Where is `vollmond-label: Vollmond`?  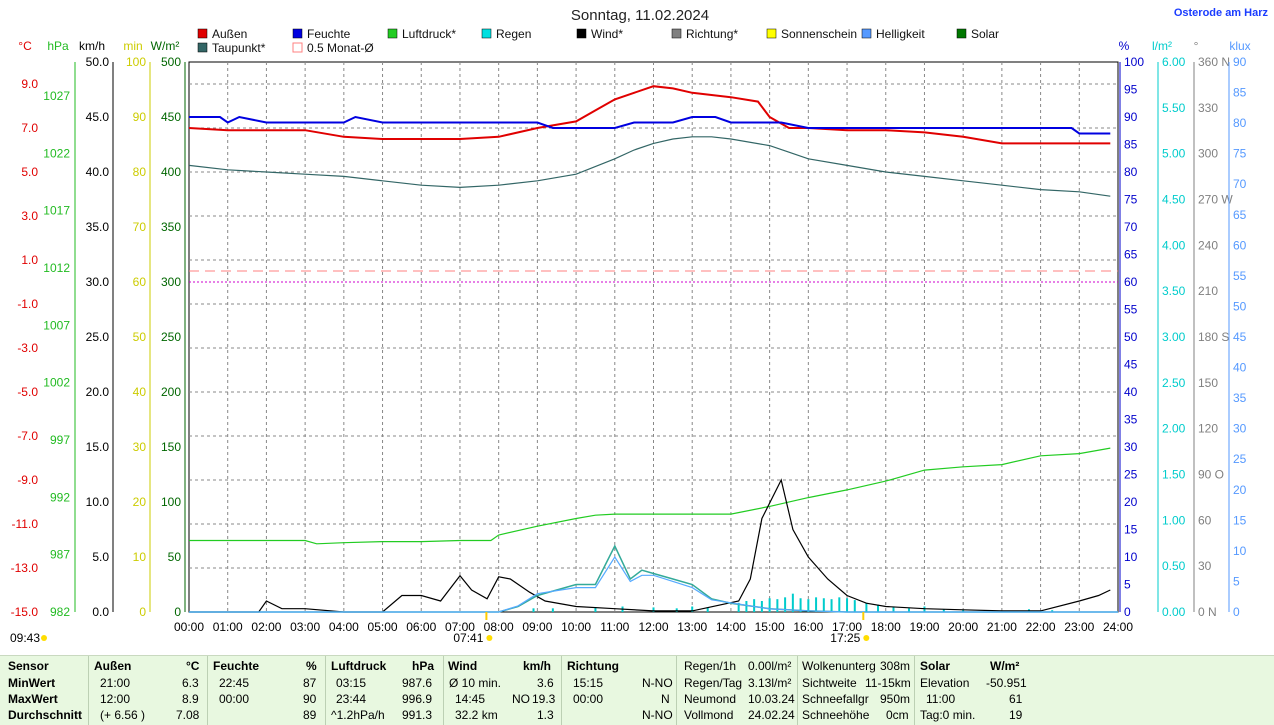 vollmond-label: Vollmond is located at coordinates (709, 715).